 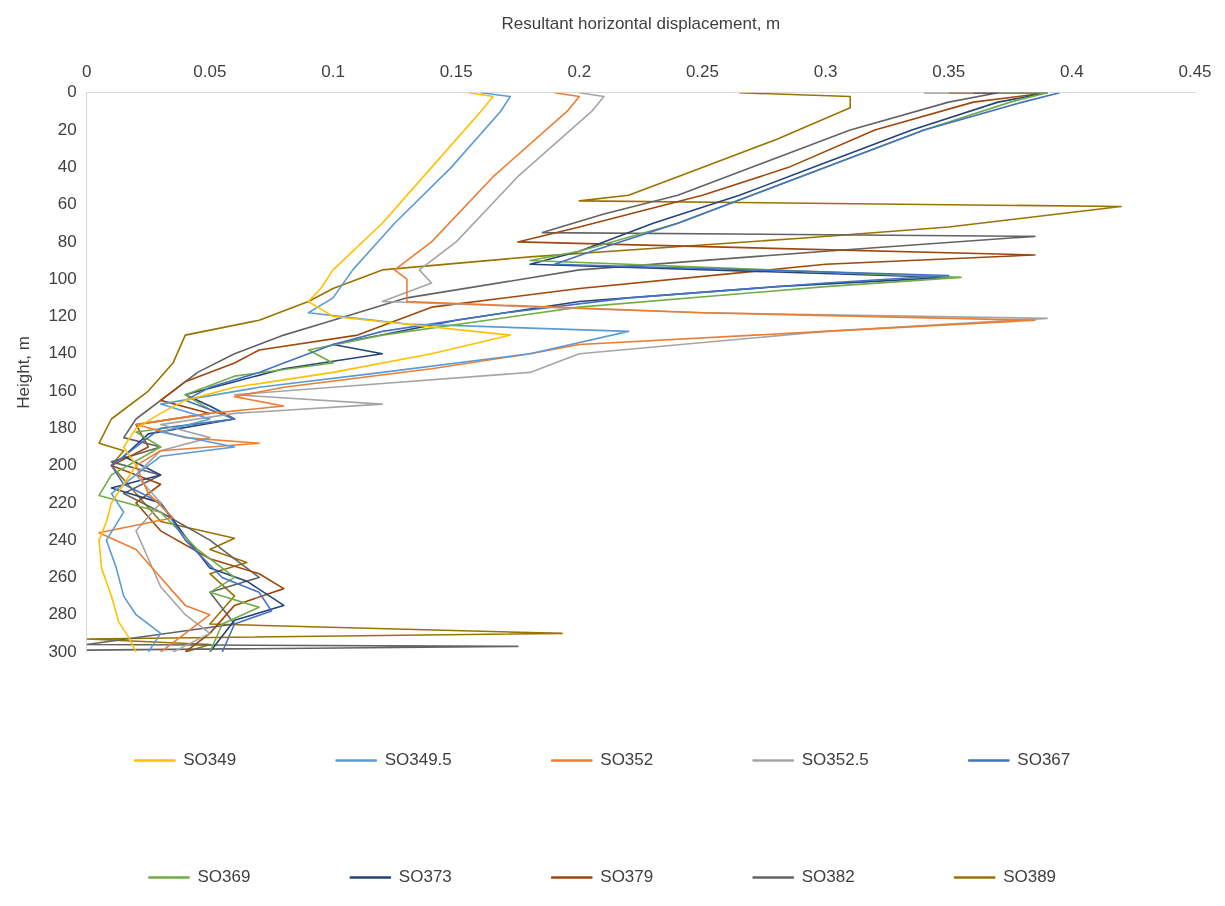 What do you see at coordinates (418, 760) in the screenshot?
I see `legend-label: SO349.5` at bounding box center [418, 760].